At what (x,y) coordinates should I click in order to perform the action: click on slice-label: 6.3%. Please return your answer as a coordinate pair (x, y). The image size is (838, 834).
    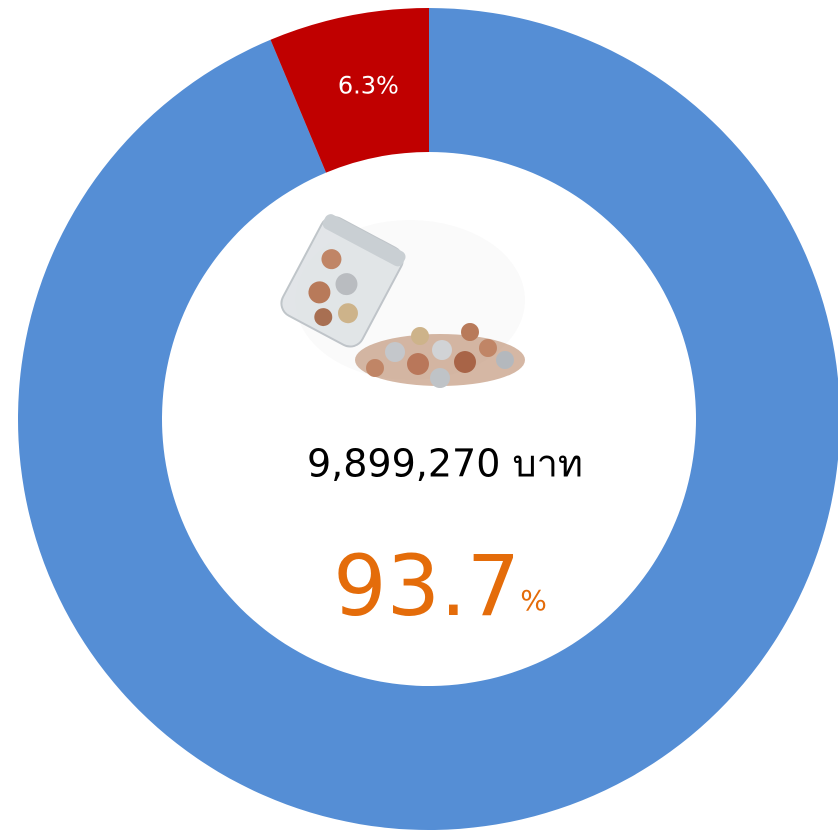
    Looking at the image, I should click on (368, 86).